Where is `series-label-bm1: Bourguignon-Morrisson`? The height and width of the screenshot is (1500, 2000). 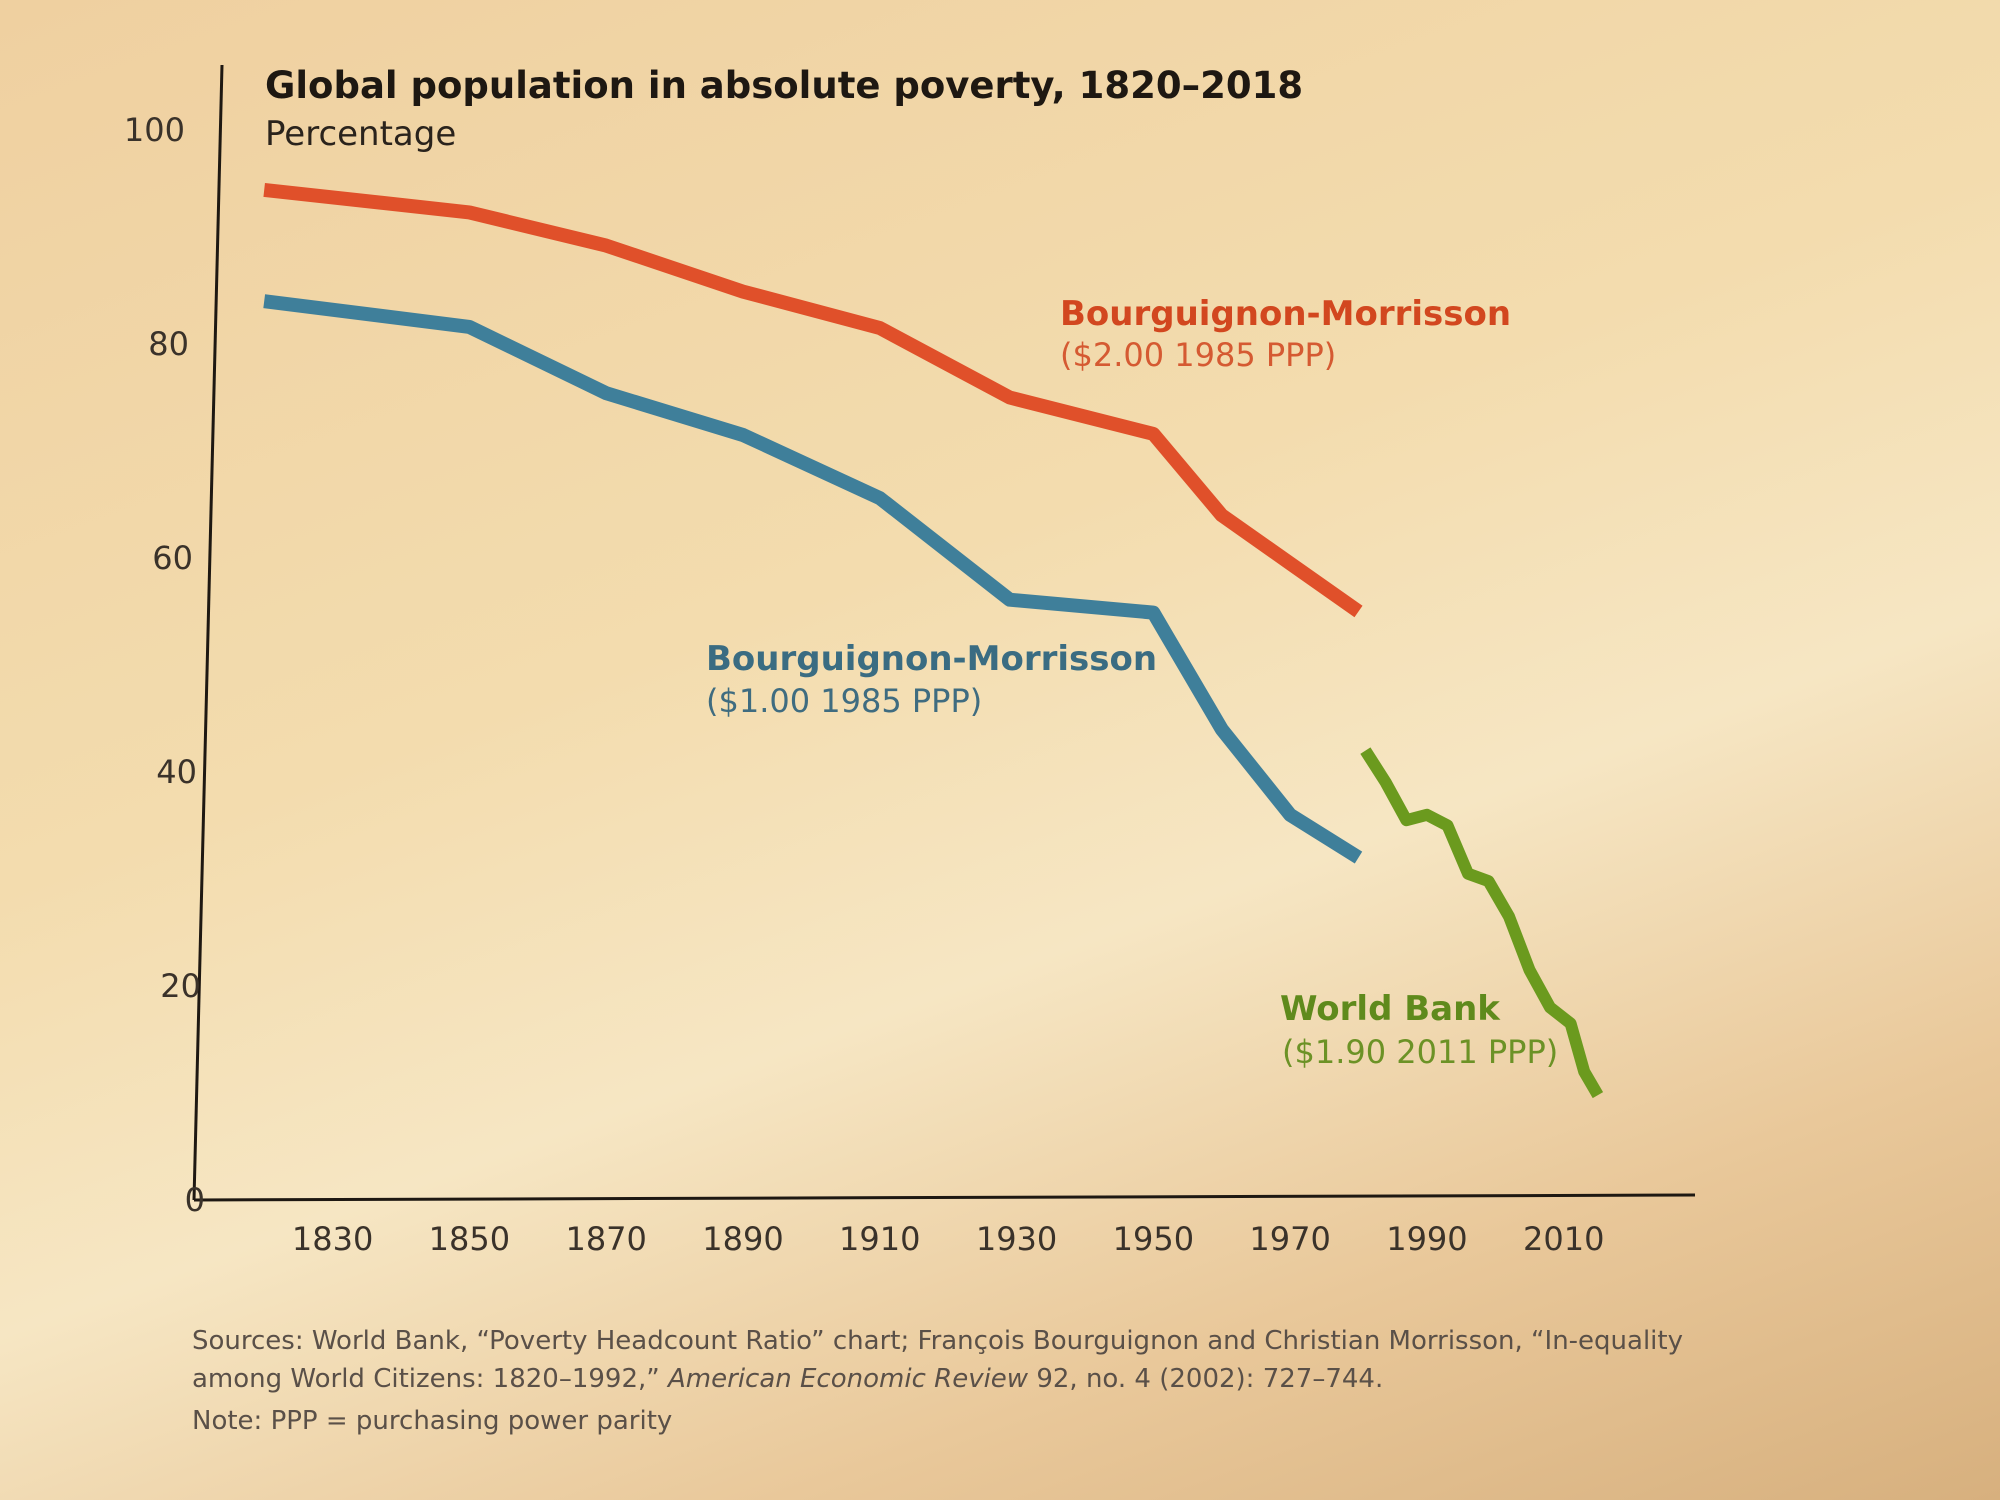
series-label-bm1: Bourguignon-Morrisson is located at coordinates (931, 659).